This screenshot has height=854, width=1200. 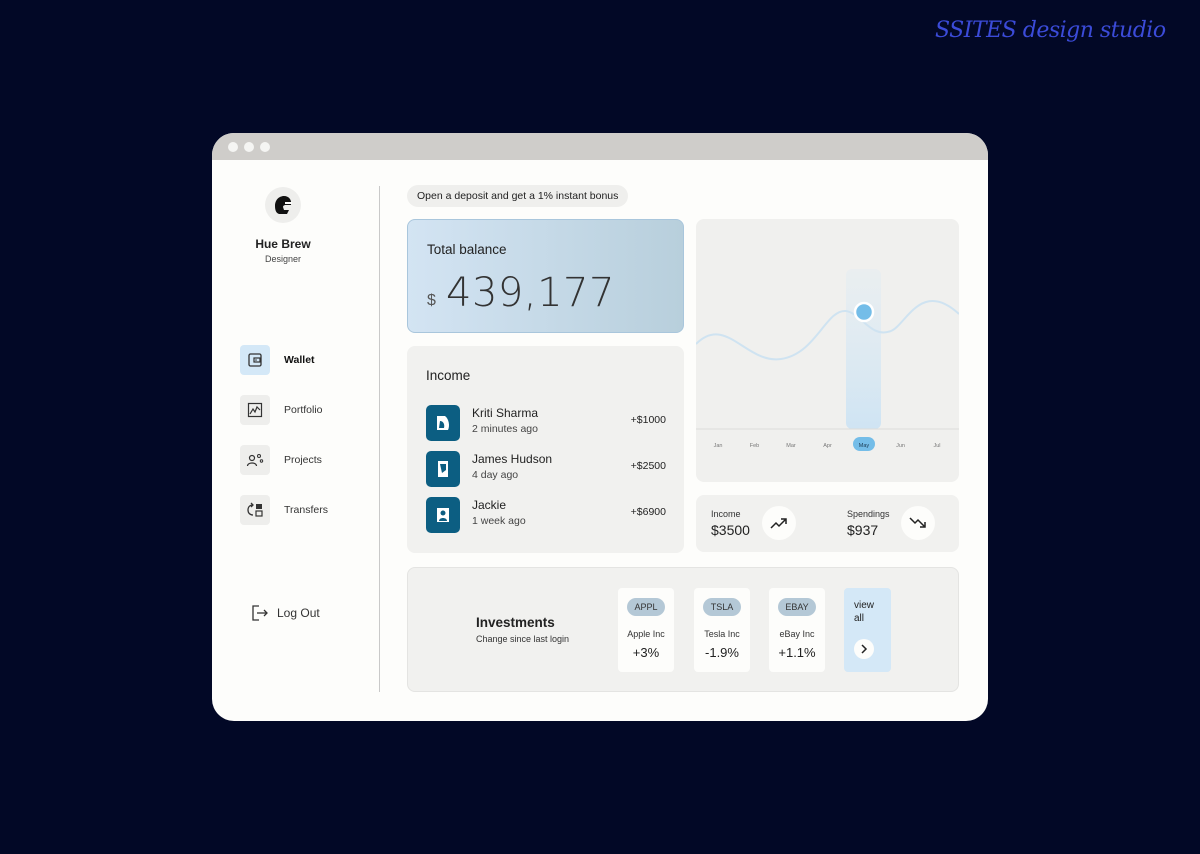 What do you see at coordinates (495, 475) in the screenshot?
I see `income-time: 4 day ago` at bounding box center [495, 475].